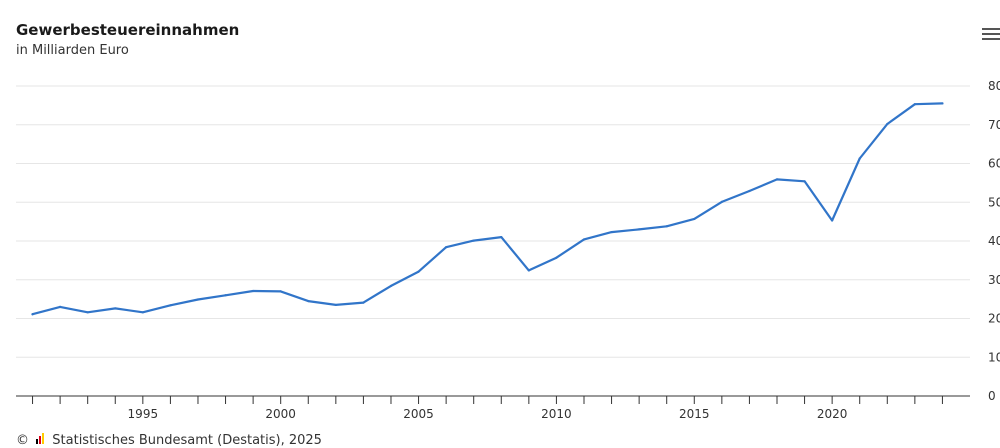 This screenshot has height=448, width=1000. I want to click on hamburger-menu-icon, so click(991, 35).